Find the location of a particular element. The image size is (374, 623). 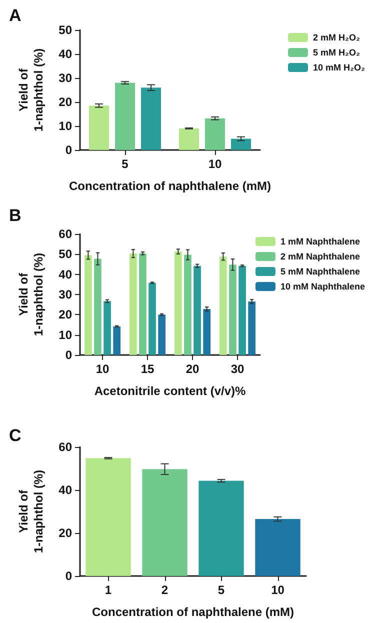

legend-label: 10 mM H₂O₂ is located at coordinates (339, 67).